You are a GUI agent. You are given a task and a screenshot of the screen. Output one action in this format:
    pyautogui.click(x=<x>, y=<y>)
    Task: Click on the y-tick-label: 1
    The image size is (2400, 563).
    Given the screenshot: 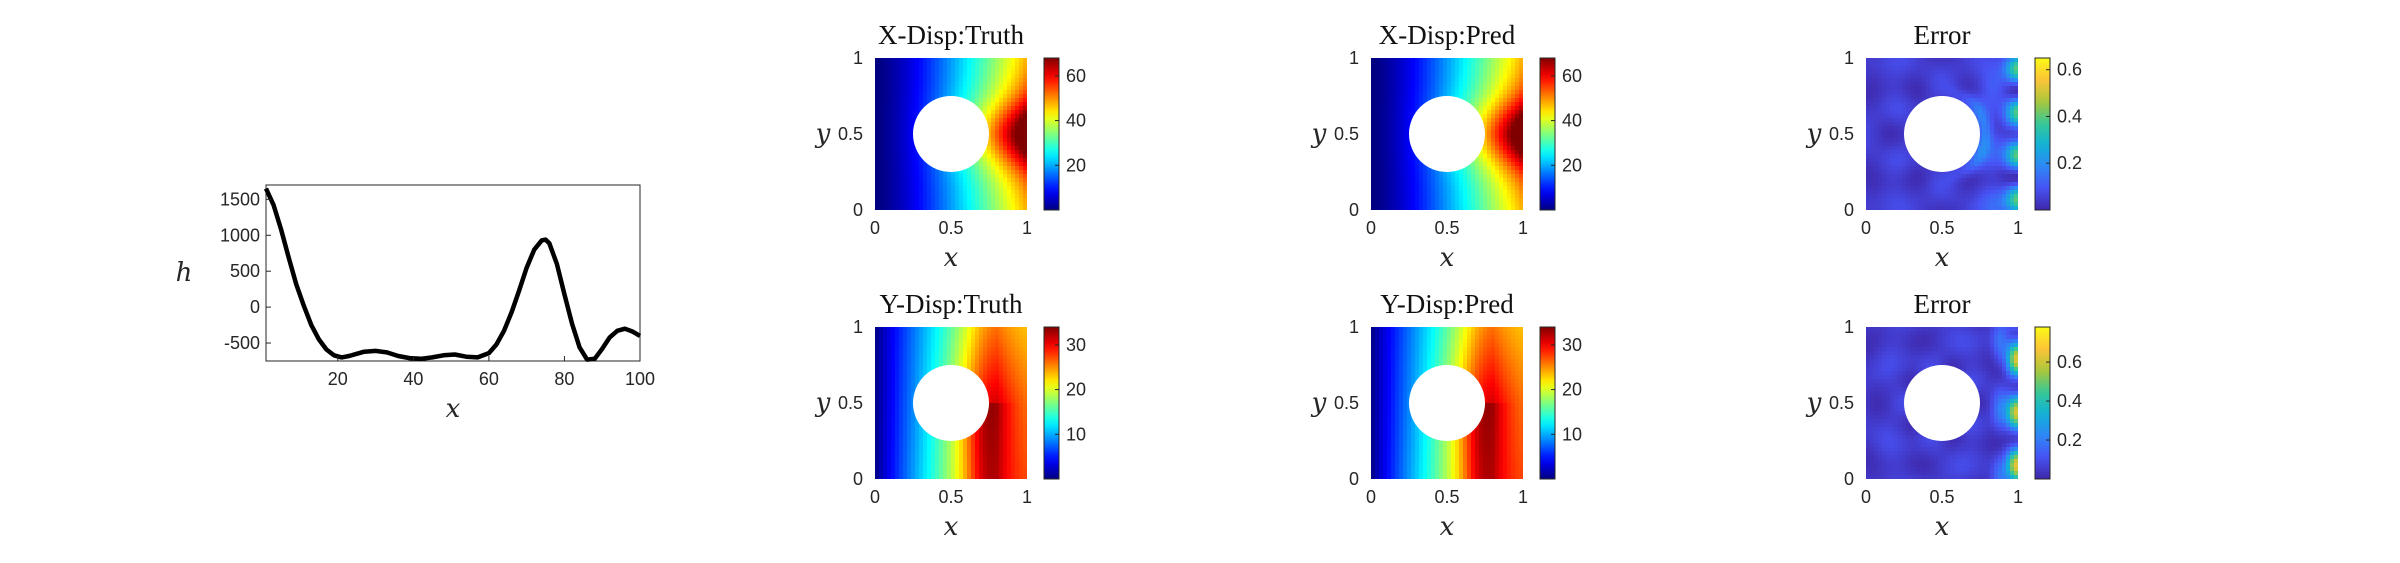 What is the action you would take?
    pyautogui.click(x=1849, y=58)
    